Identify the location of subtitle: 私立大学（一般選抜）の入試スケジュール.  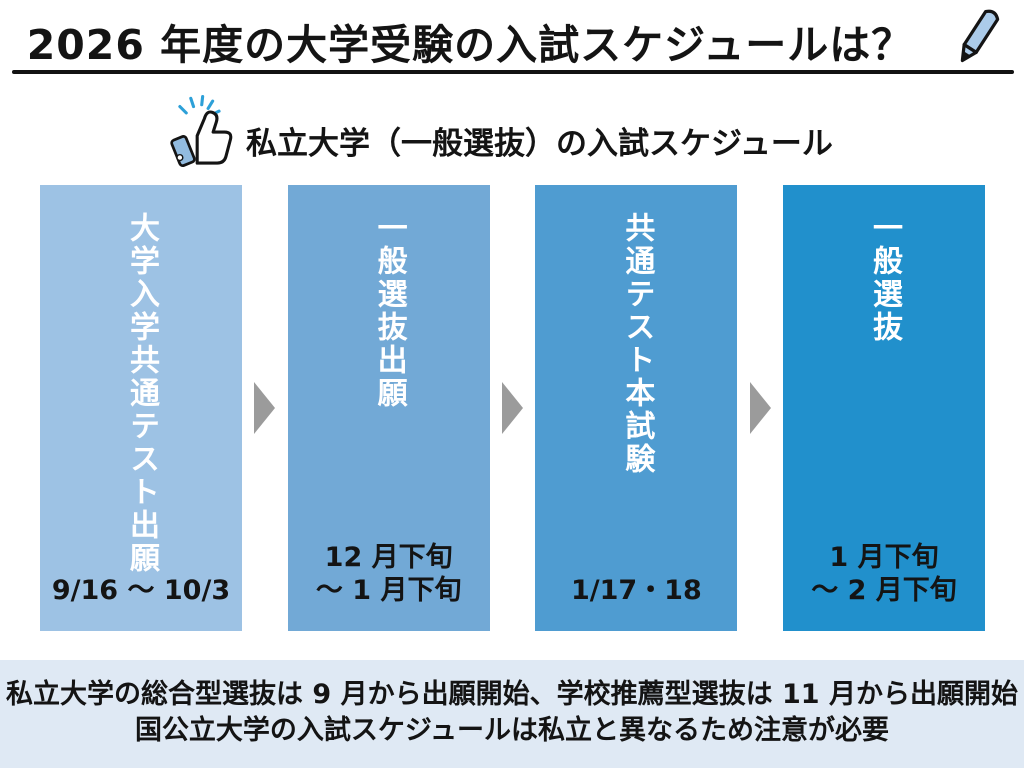
(497, 133).